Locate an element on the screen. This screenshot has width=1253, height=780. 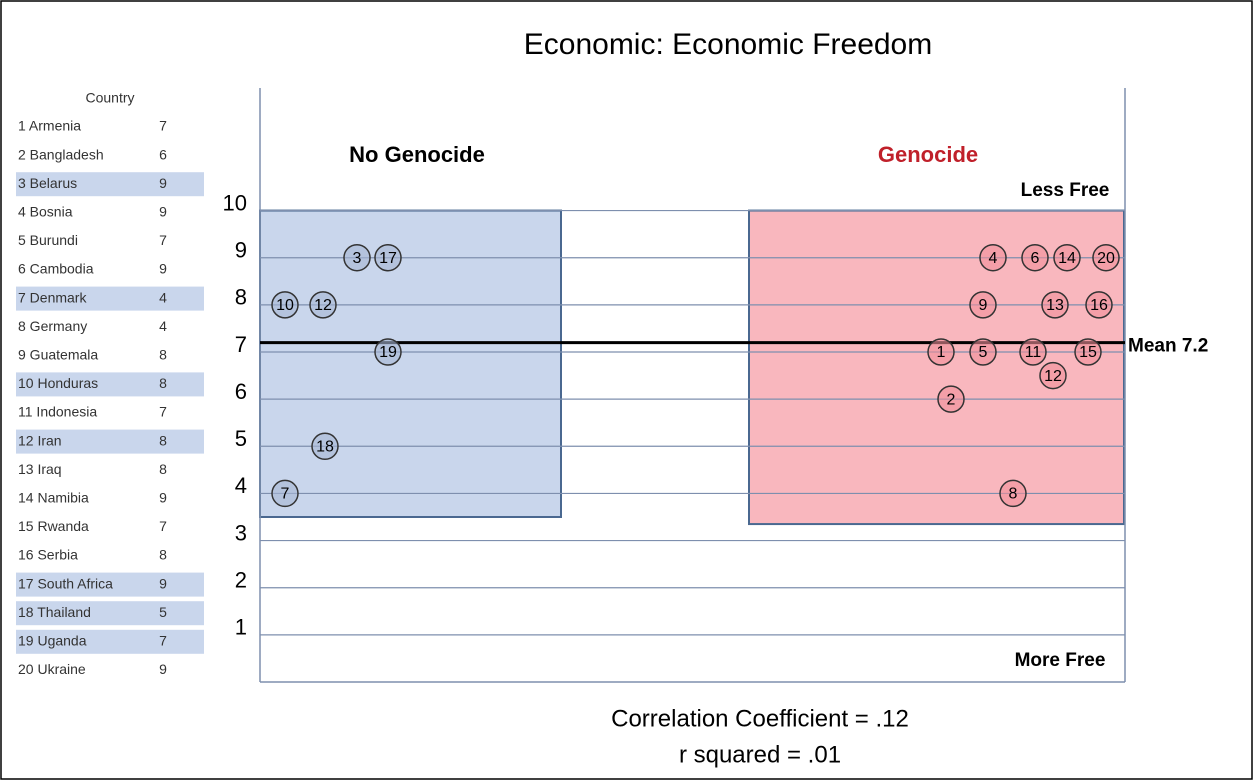
point-label: 18 is located at coordinates (325, 447).